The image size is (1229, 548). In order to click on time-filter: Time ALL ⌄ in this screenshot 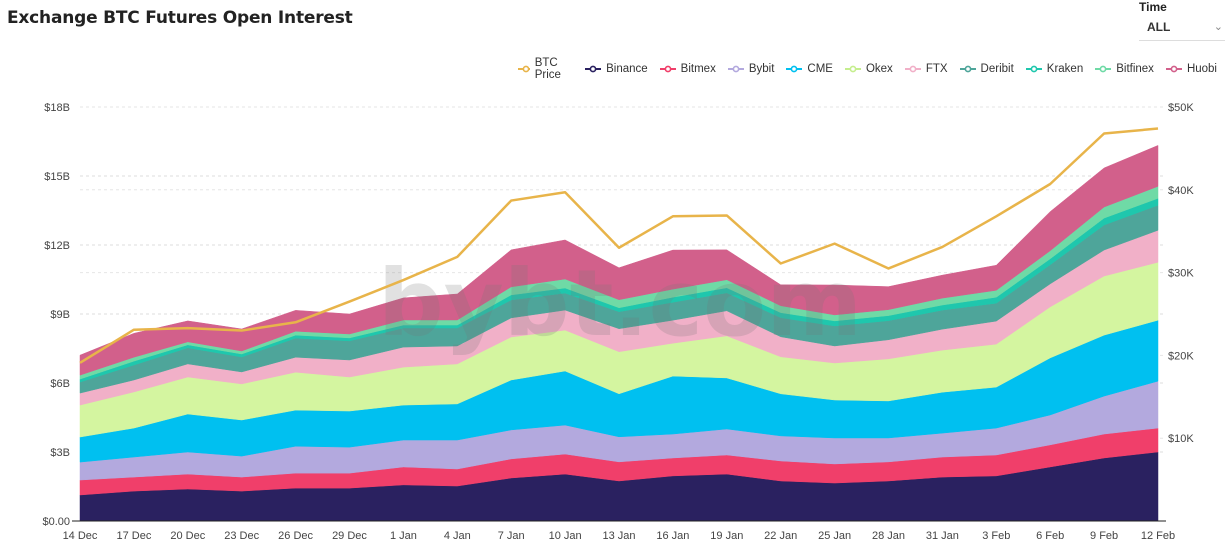, I will do `click(1184, 20)`.